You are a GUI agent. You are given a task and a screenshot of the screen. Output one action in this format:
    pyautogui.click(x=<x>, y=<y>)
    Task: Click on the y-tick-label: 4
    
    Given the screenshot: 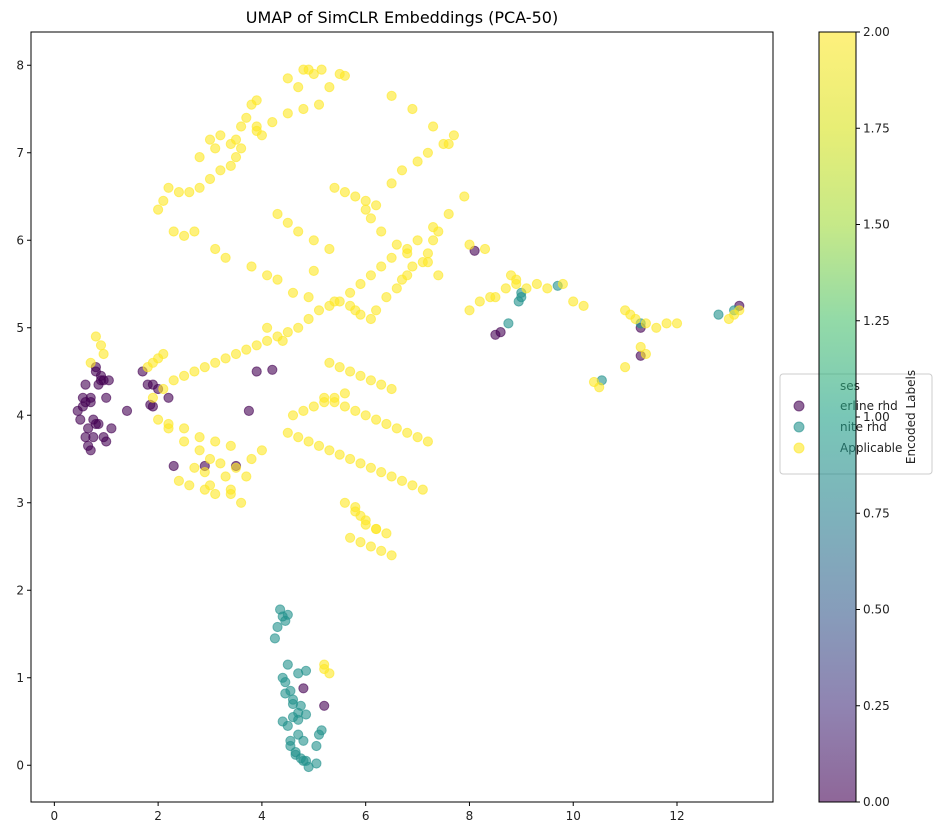 What is the action you would take?
    pyautogui.click(x=20, y=415)
    